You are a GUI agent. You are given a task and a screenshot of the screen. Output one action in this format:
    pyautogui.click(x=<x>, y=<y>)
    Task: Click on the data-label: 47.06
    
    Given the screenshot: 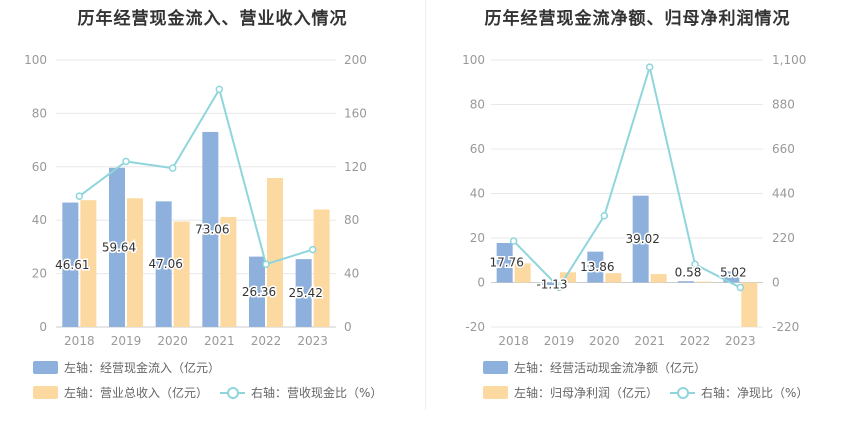 What is the action you would take?
    pyautogui.click(x=165, y=264)
    